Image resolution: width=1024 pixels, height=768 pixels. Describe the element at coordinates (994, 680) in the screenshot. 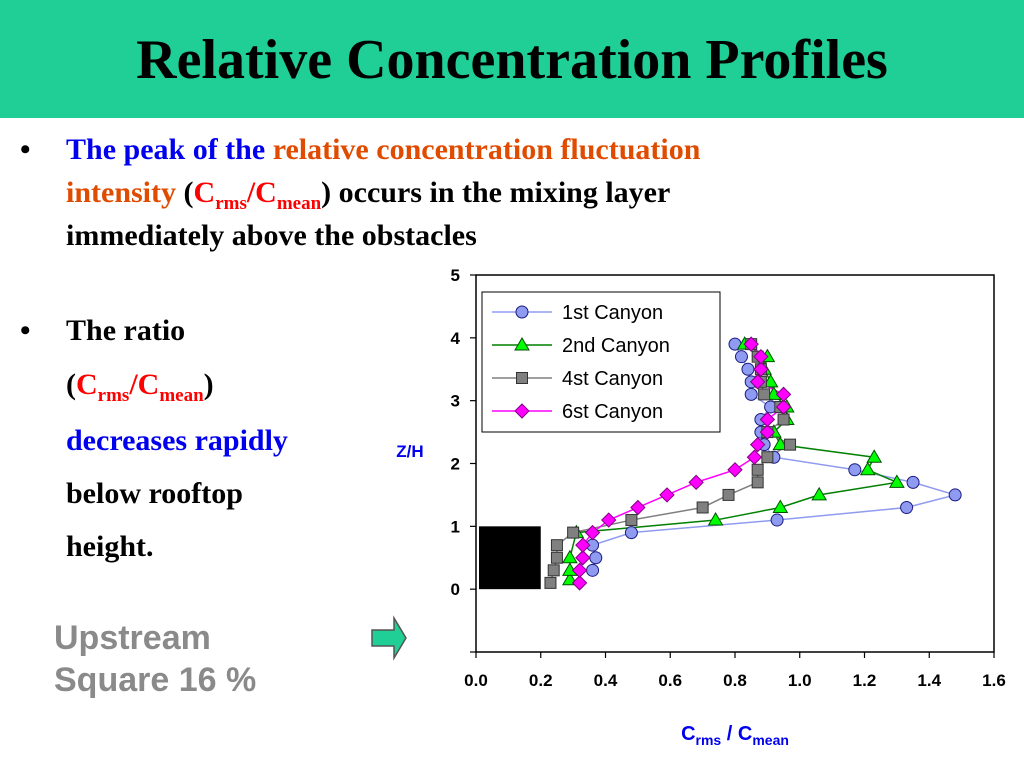

I see `x-tick-label: 1.6` at that location.